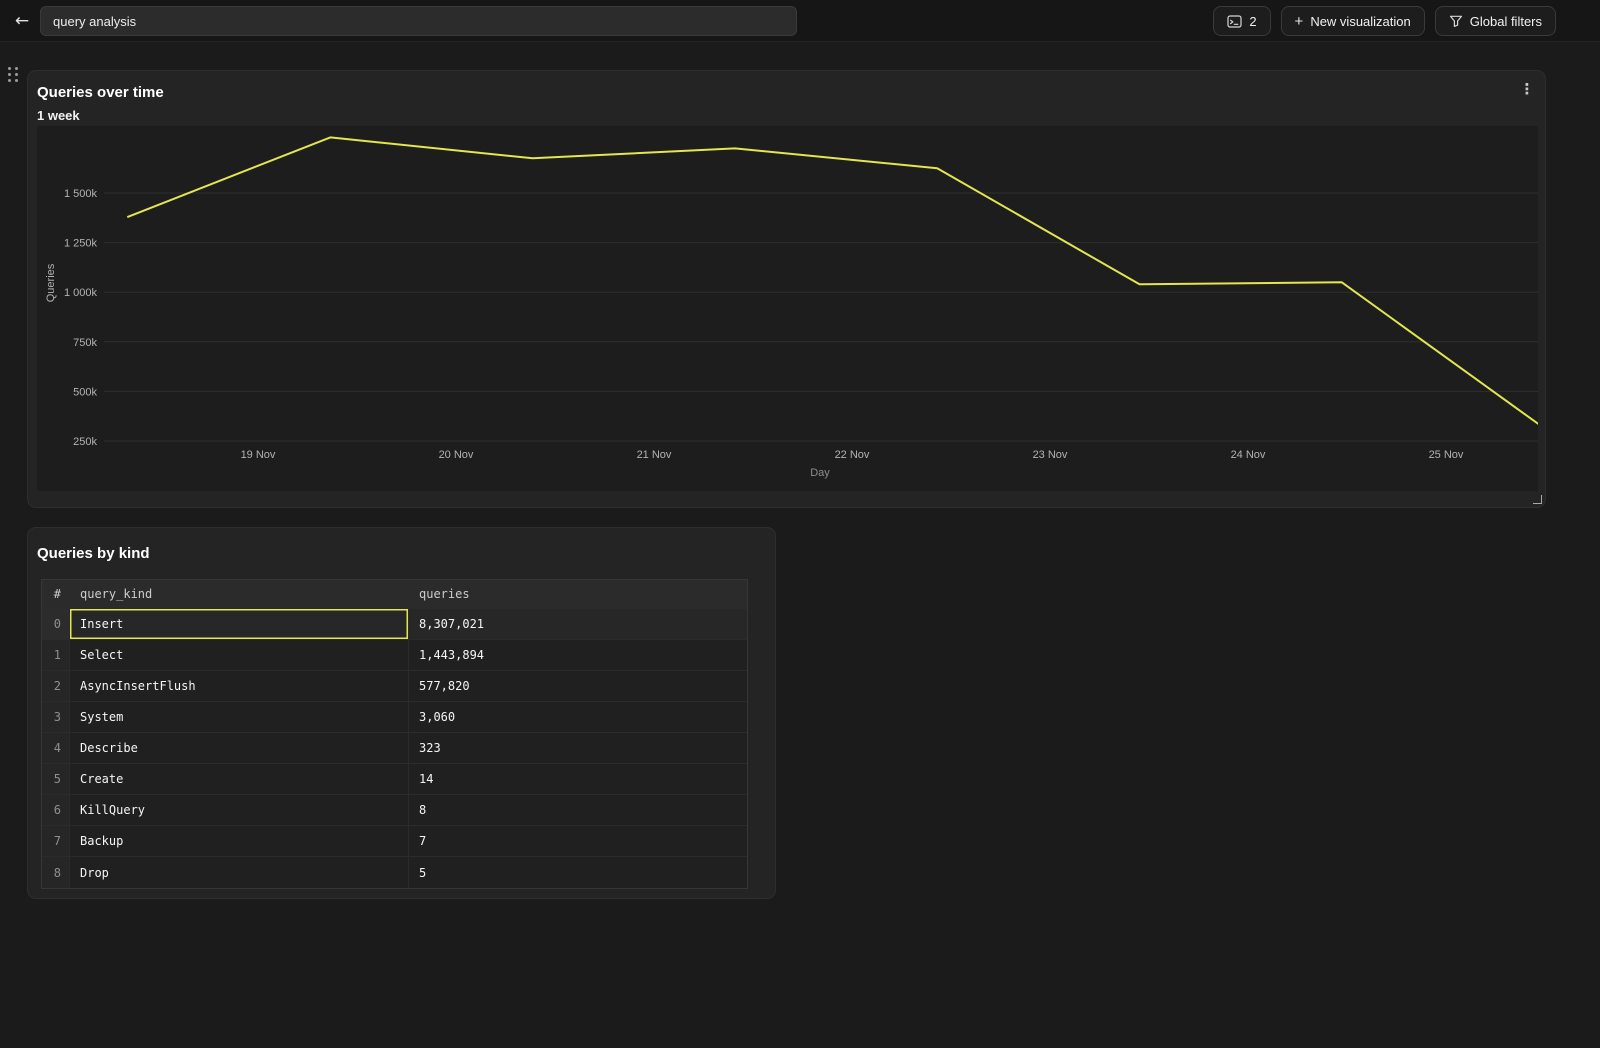 This screenshot has height=1048, width=1600. Describe the element at coordinates (800, 21) in the screenshot. I see `topbar: ← 2 + New visualization Global filters` at that location.